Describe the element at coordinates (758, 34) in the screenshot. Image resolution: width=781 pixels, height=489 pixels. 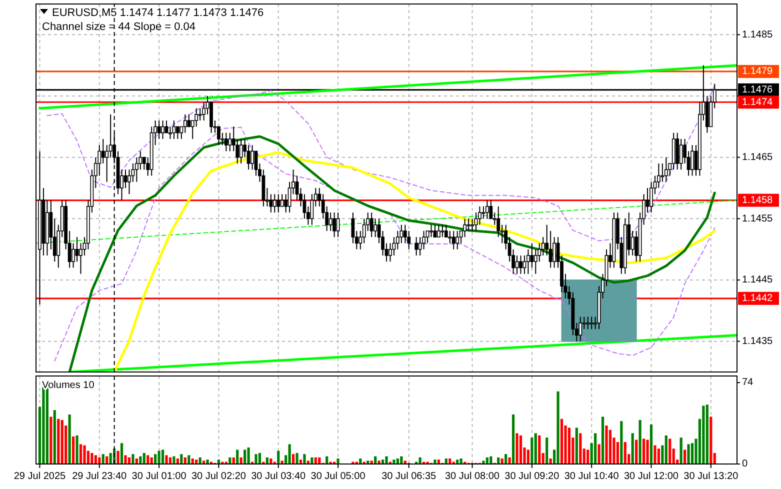
I see `y-tick-label: 1.1485` at that location.